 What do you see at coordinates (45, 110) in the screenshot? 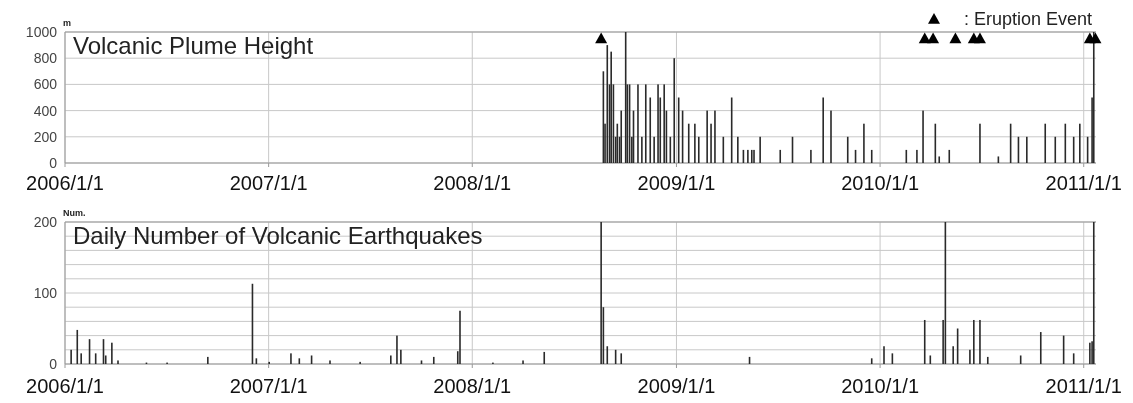
I see `y-tick-label: 400` at bounding box center [45, 110].